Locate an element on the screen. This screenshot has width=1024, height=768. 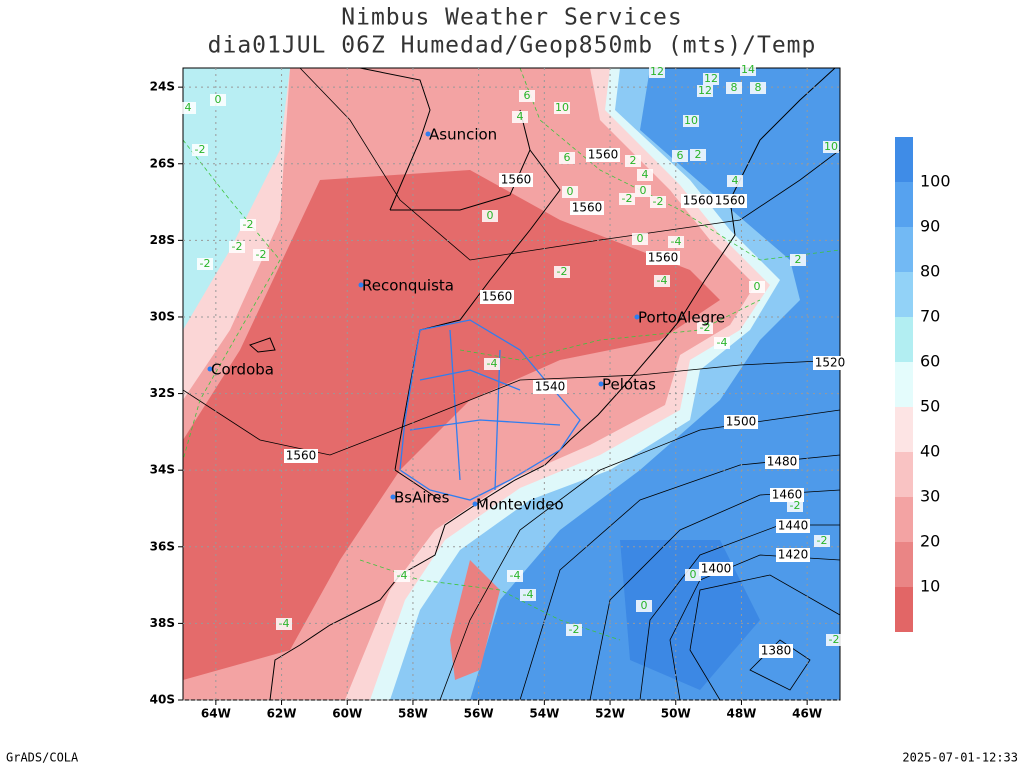
lat-label: 38S is located at coordinates (162, 623).